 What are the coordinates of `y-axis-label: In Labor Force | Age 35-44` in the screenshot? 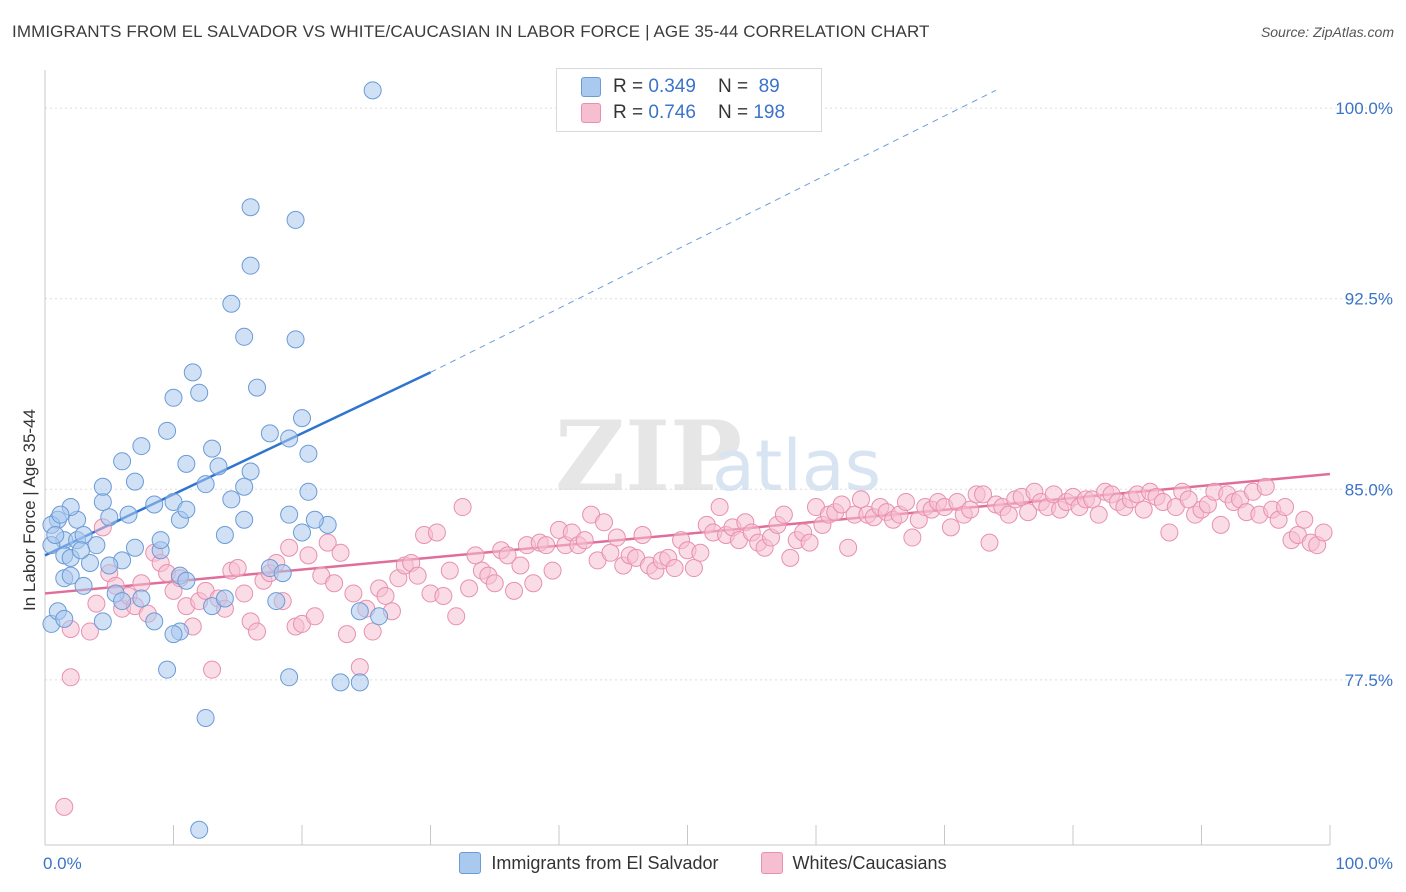 It's located at (29, 510).